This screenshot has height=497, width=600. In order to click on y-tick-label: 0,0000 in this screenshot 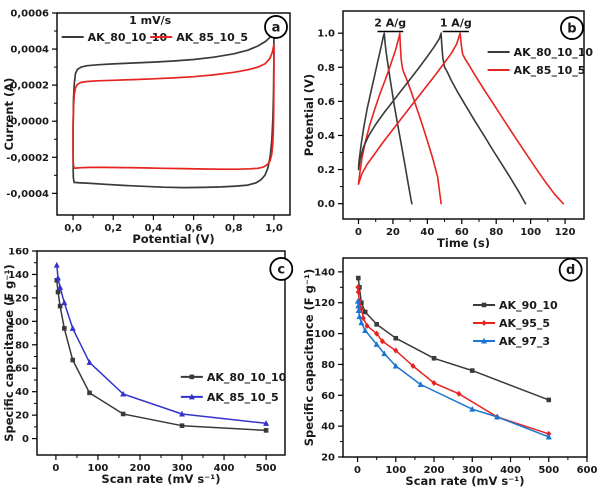, I will do `click(29, 122)`.